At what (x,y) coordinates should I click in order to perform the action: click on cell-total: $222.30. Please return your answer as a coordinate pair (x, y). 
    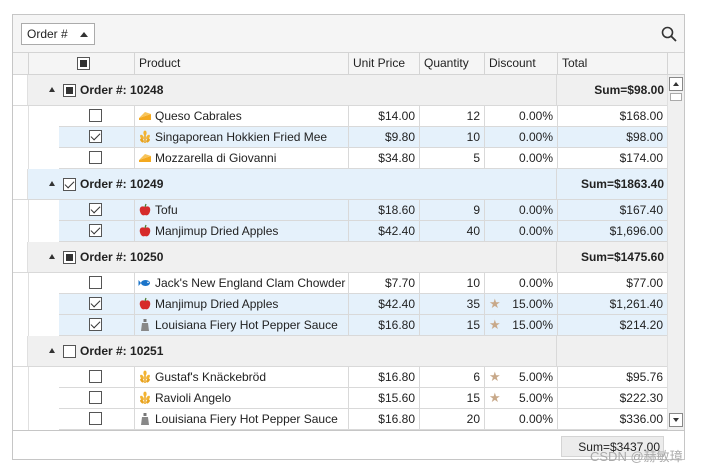
    Looking at the image, I should click on (612, 398).